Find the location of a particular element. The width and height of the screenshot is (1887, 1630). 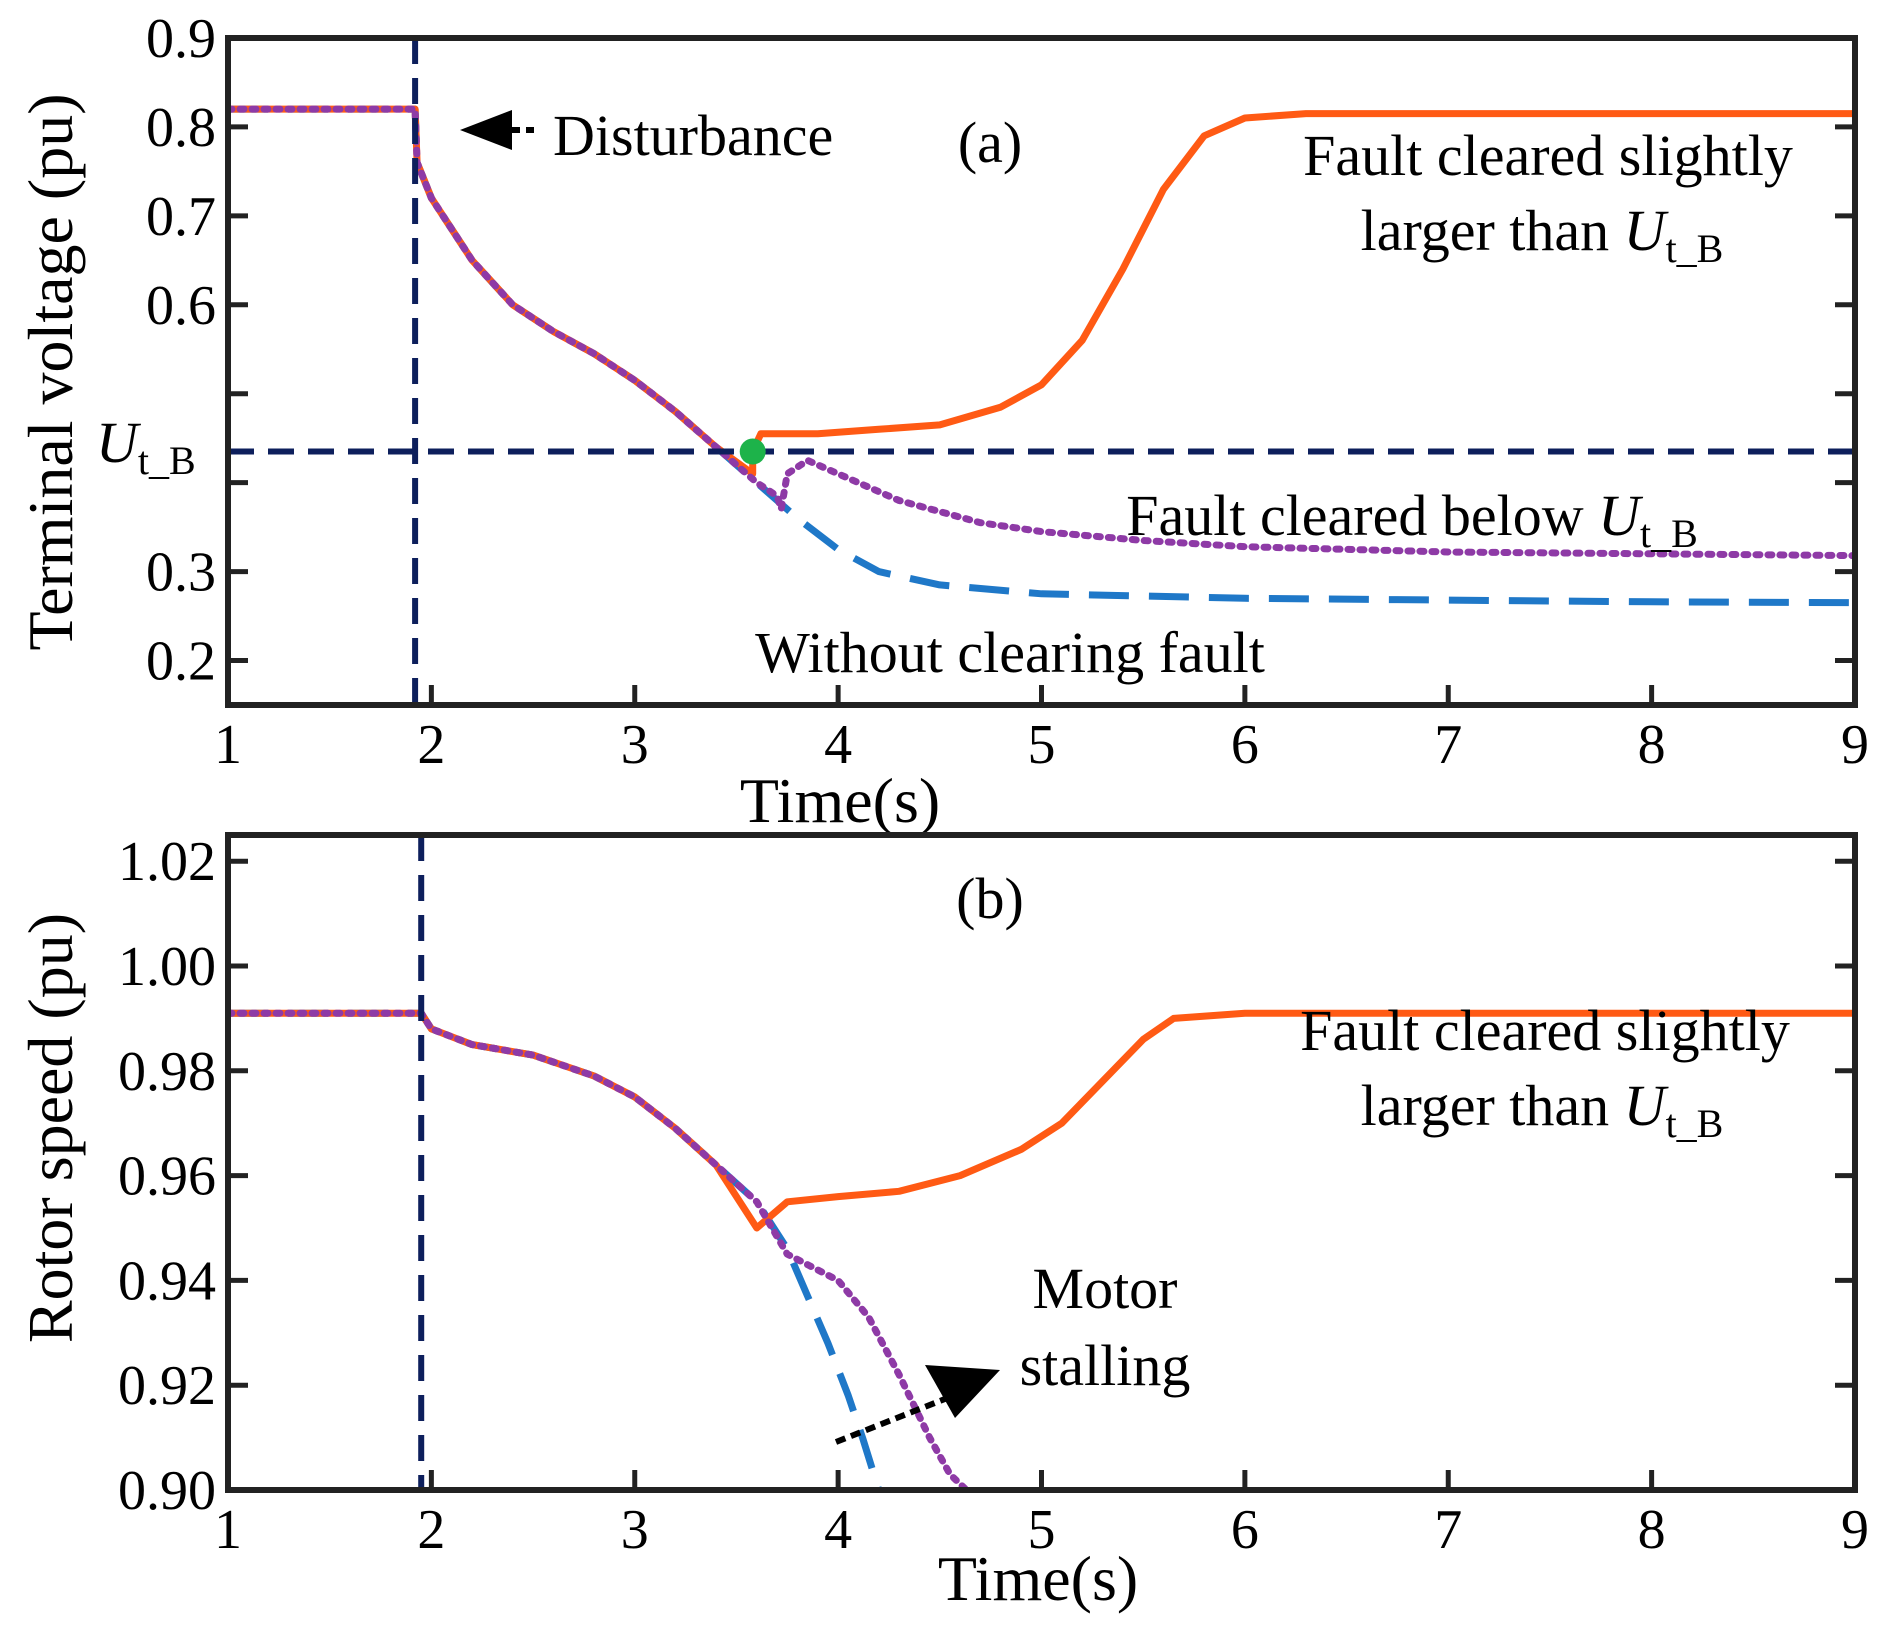

a-annot-slightly-line2: larger than Ut_B is located at coordinates (1542, 234).